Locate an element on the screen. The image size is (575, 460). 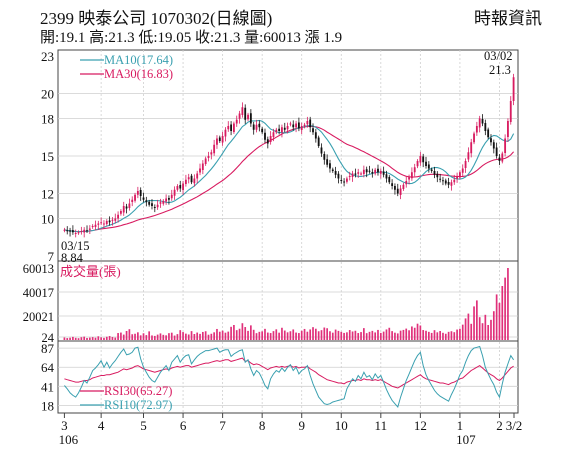
volume-tick-label: 60013 is located at coordinates (38, 269).